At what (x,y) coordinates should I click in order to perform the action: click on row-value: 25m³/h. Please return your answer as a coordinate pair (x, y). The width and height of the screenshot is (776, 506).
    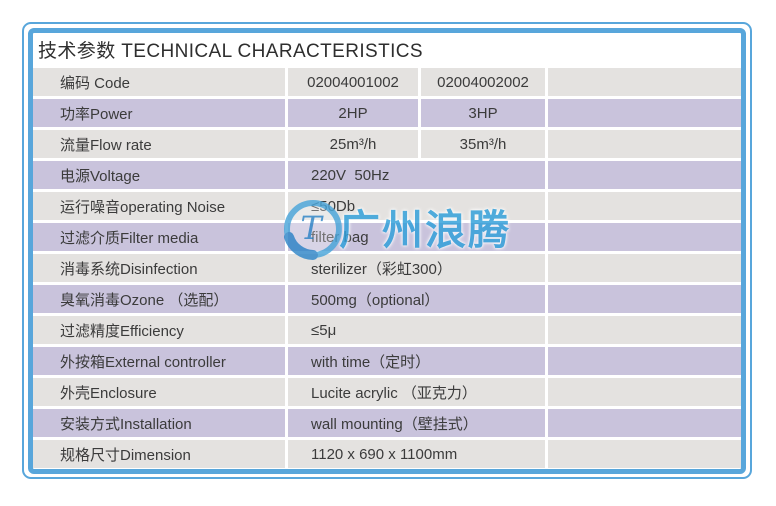
    Looking at the image, I should click on (353, 144).